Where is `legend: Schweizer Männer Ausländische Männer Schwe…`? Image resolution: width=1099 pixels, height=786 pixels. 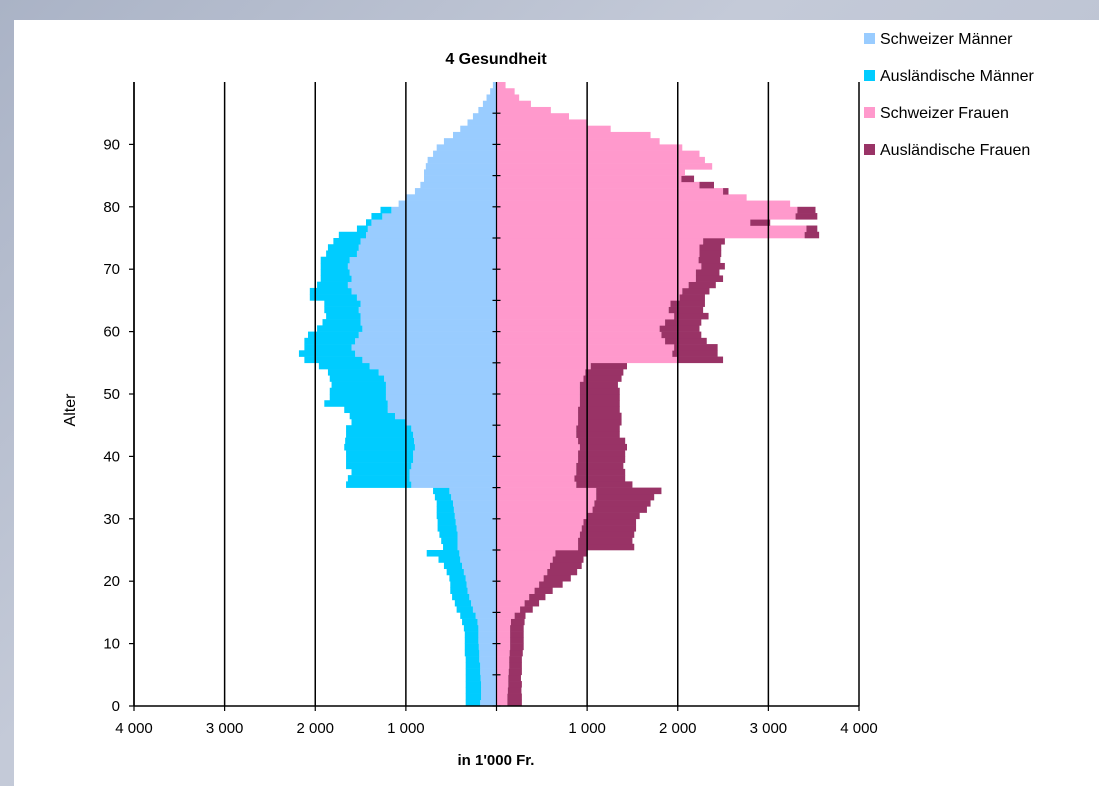 legend: Schweizer Männer Ausländische Männer Schwe… is located at coordinates (949, 95).